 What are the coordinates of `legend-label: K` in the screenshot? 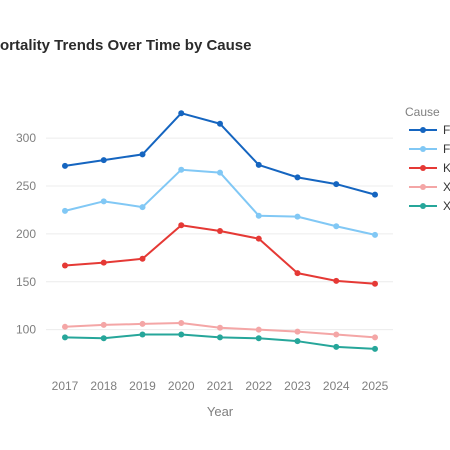 It's located at (446, 168).